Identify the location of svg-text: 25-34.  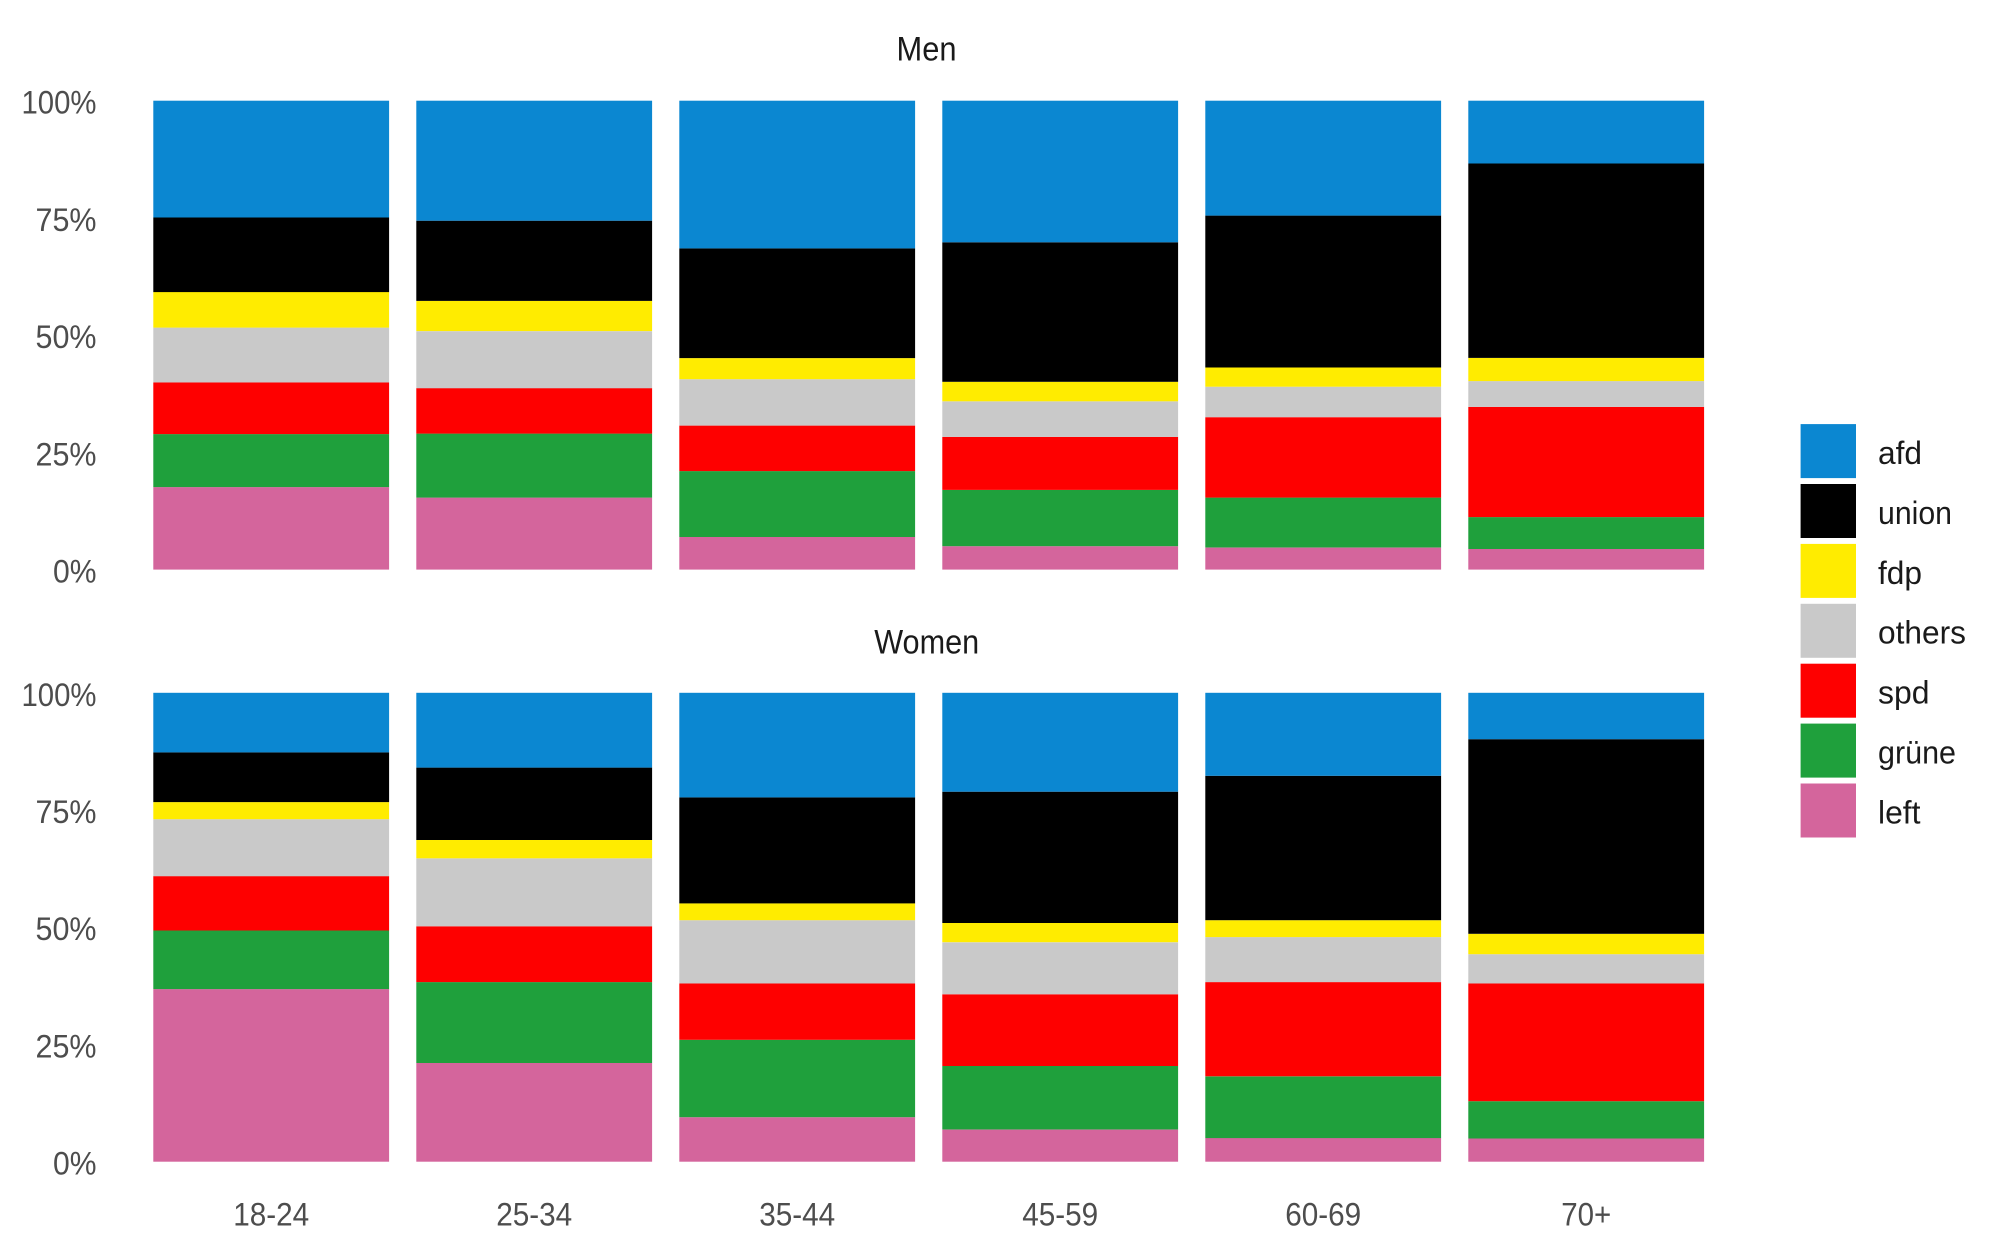
(534, 1215).